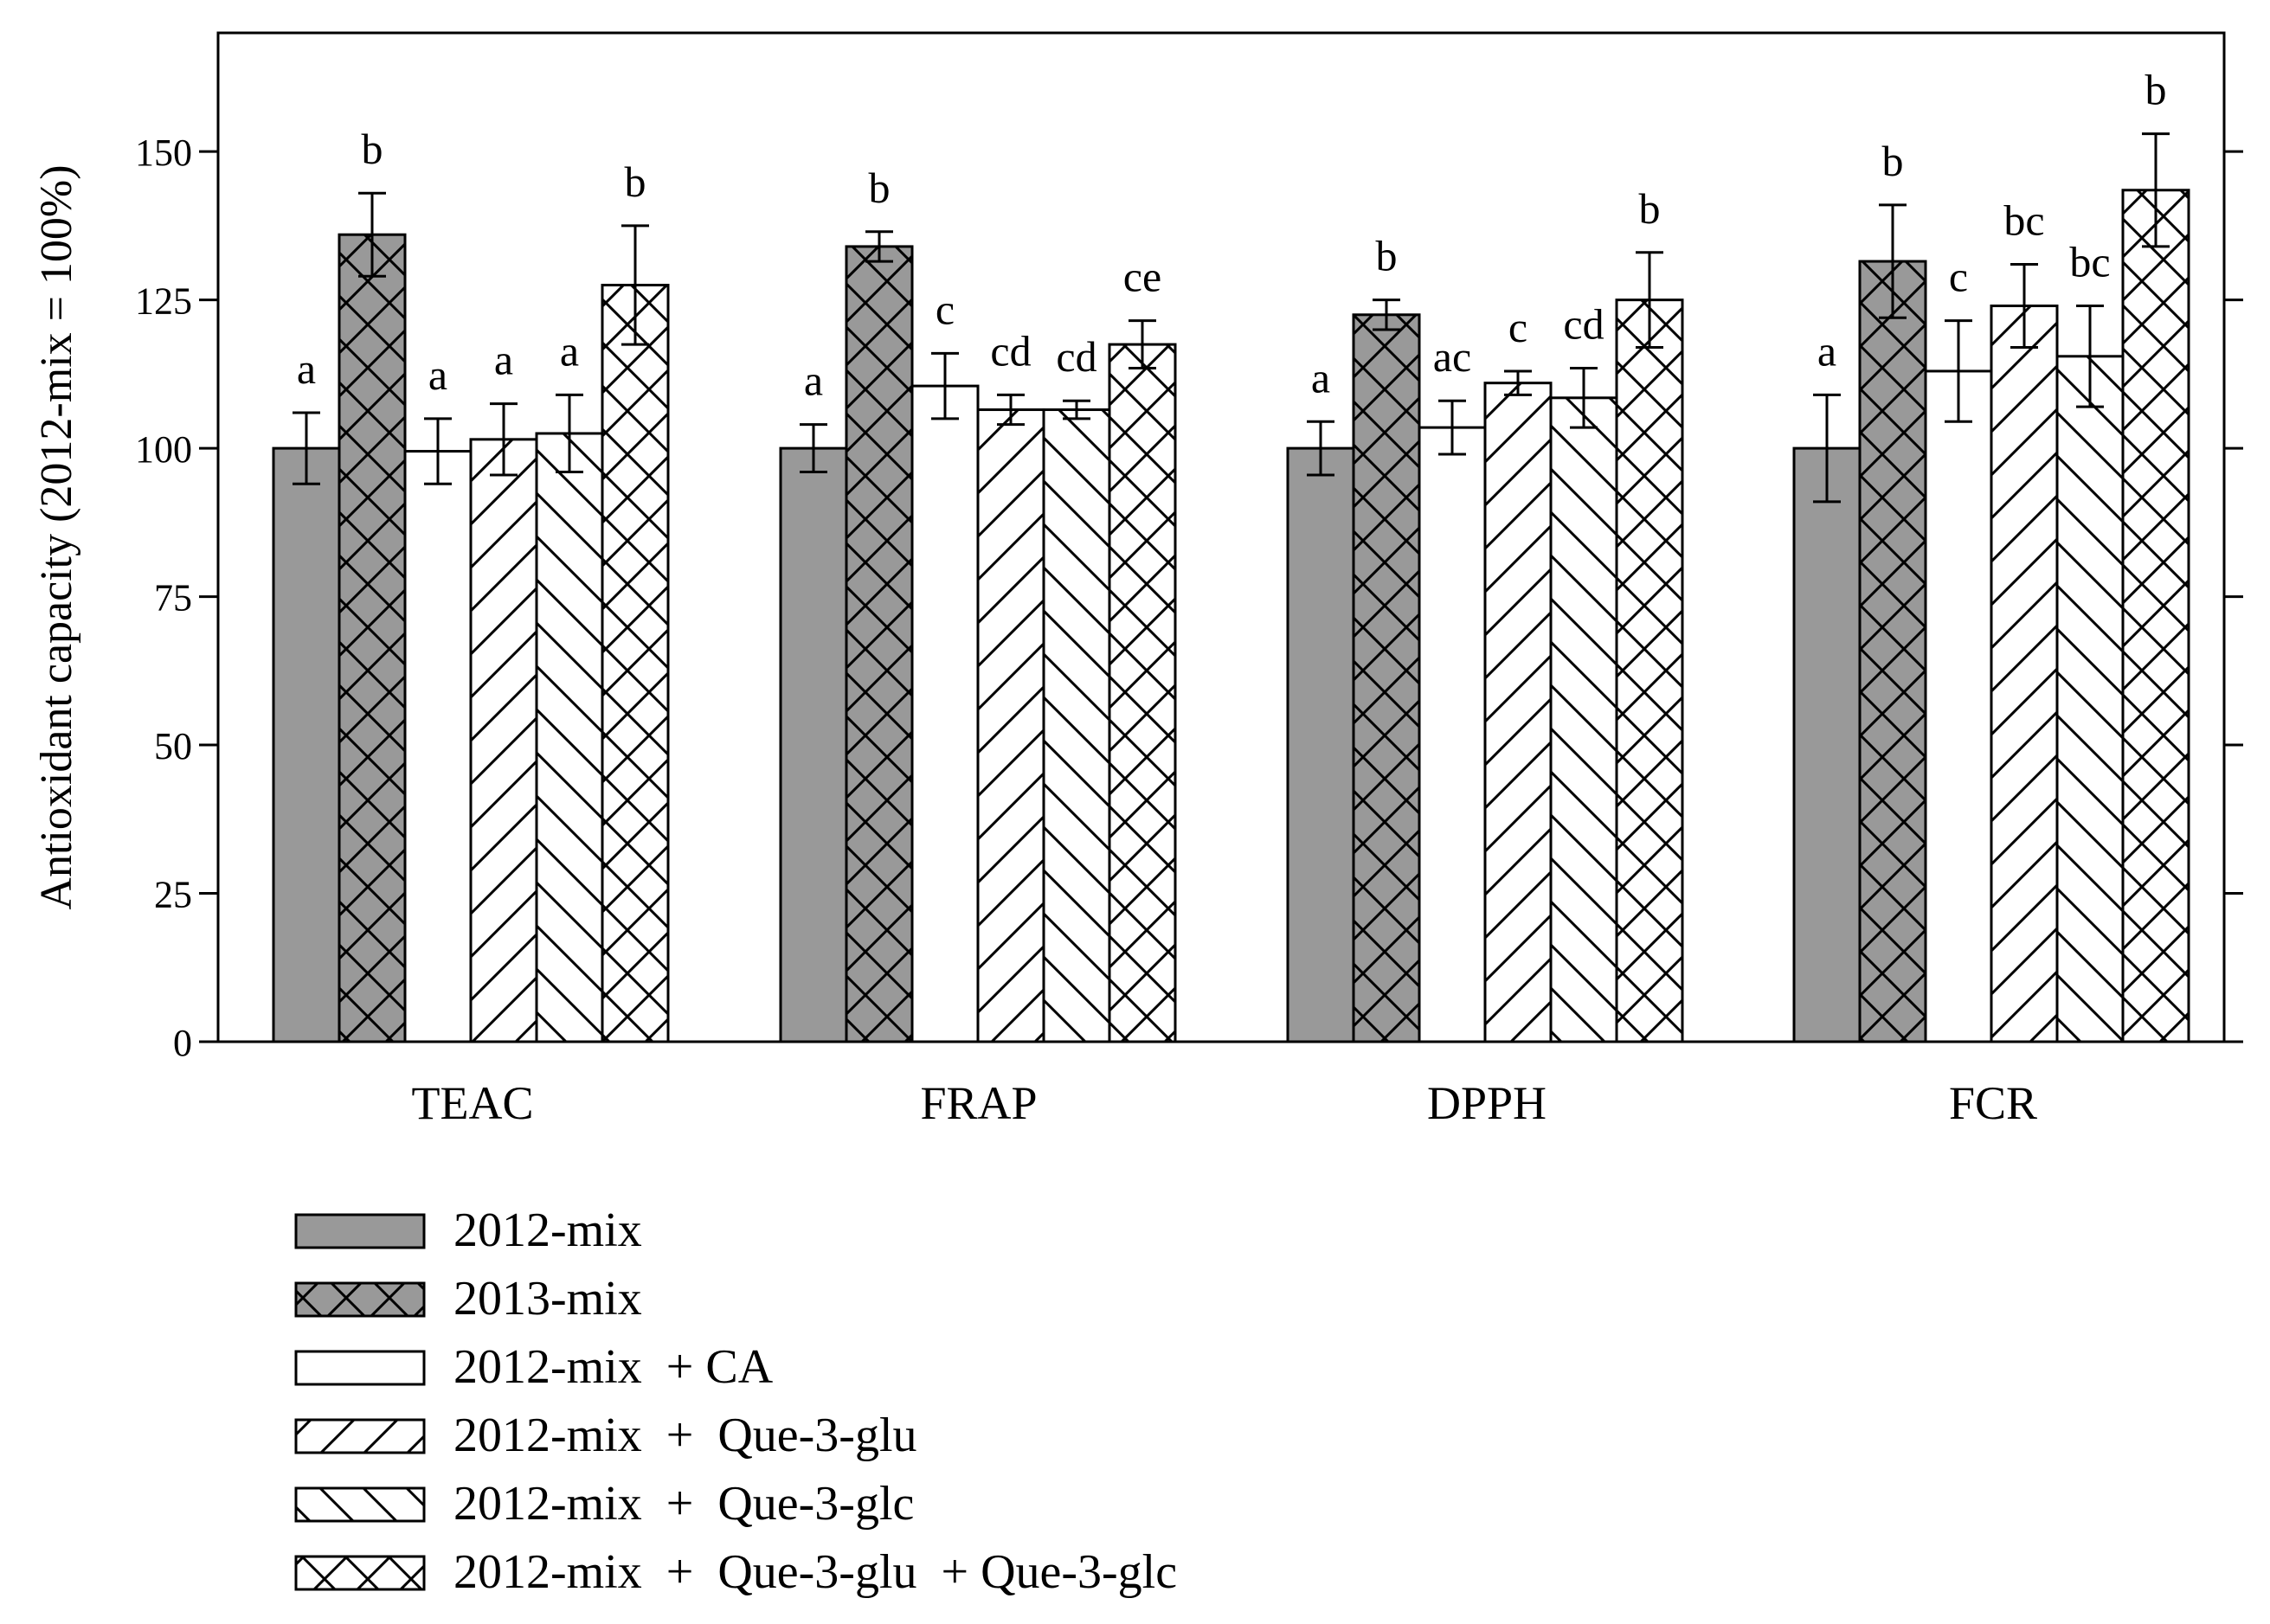  Describe the element at coordinates (613, 1367) in the screenshot. I see `legend-label: 2012-mix + CA` at that location.